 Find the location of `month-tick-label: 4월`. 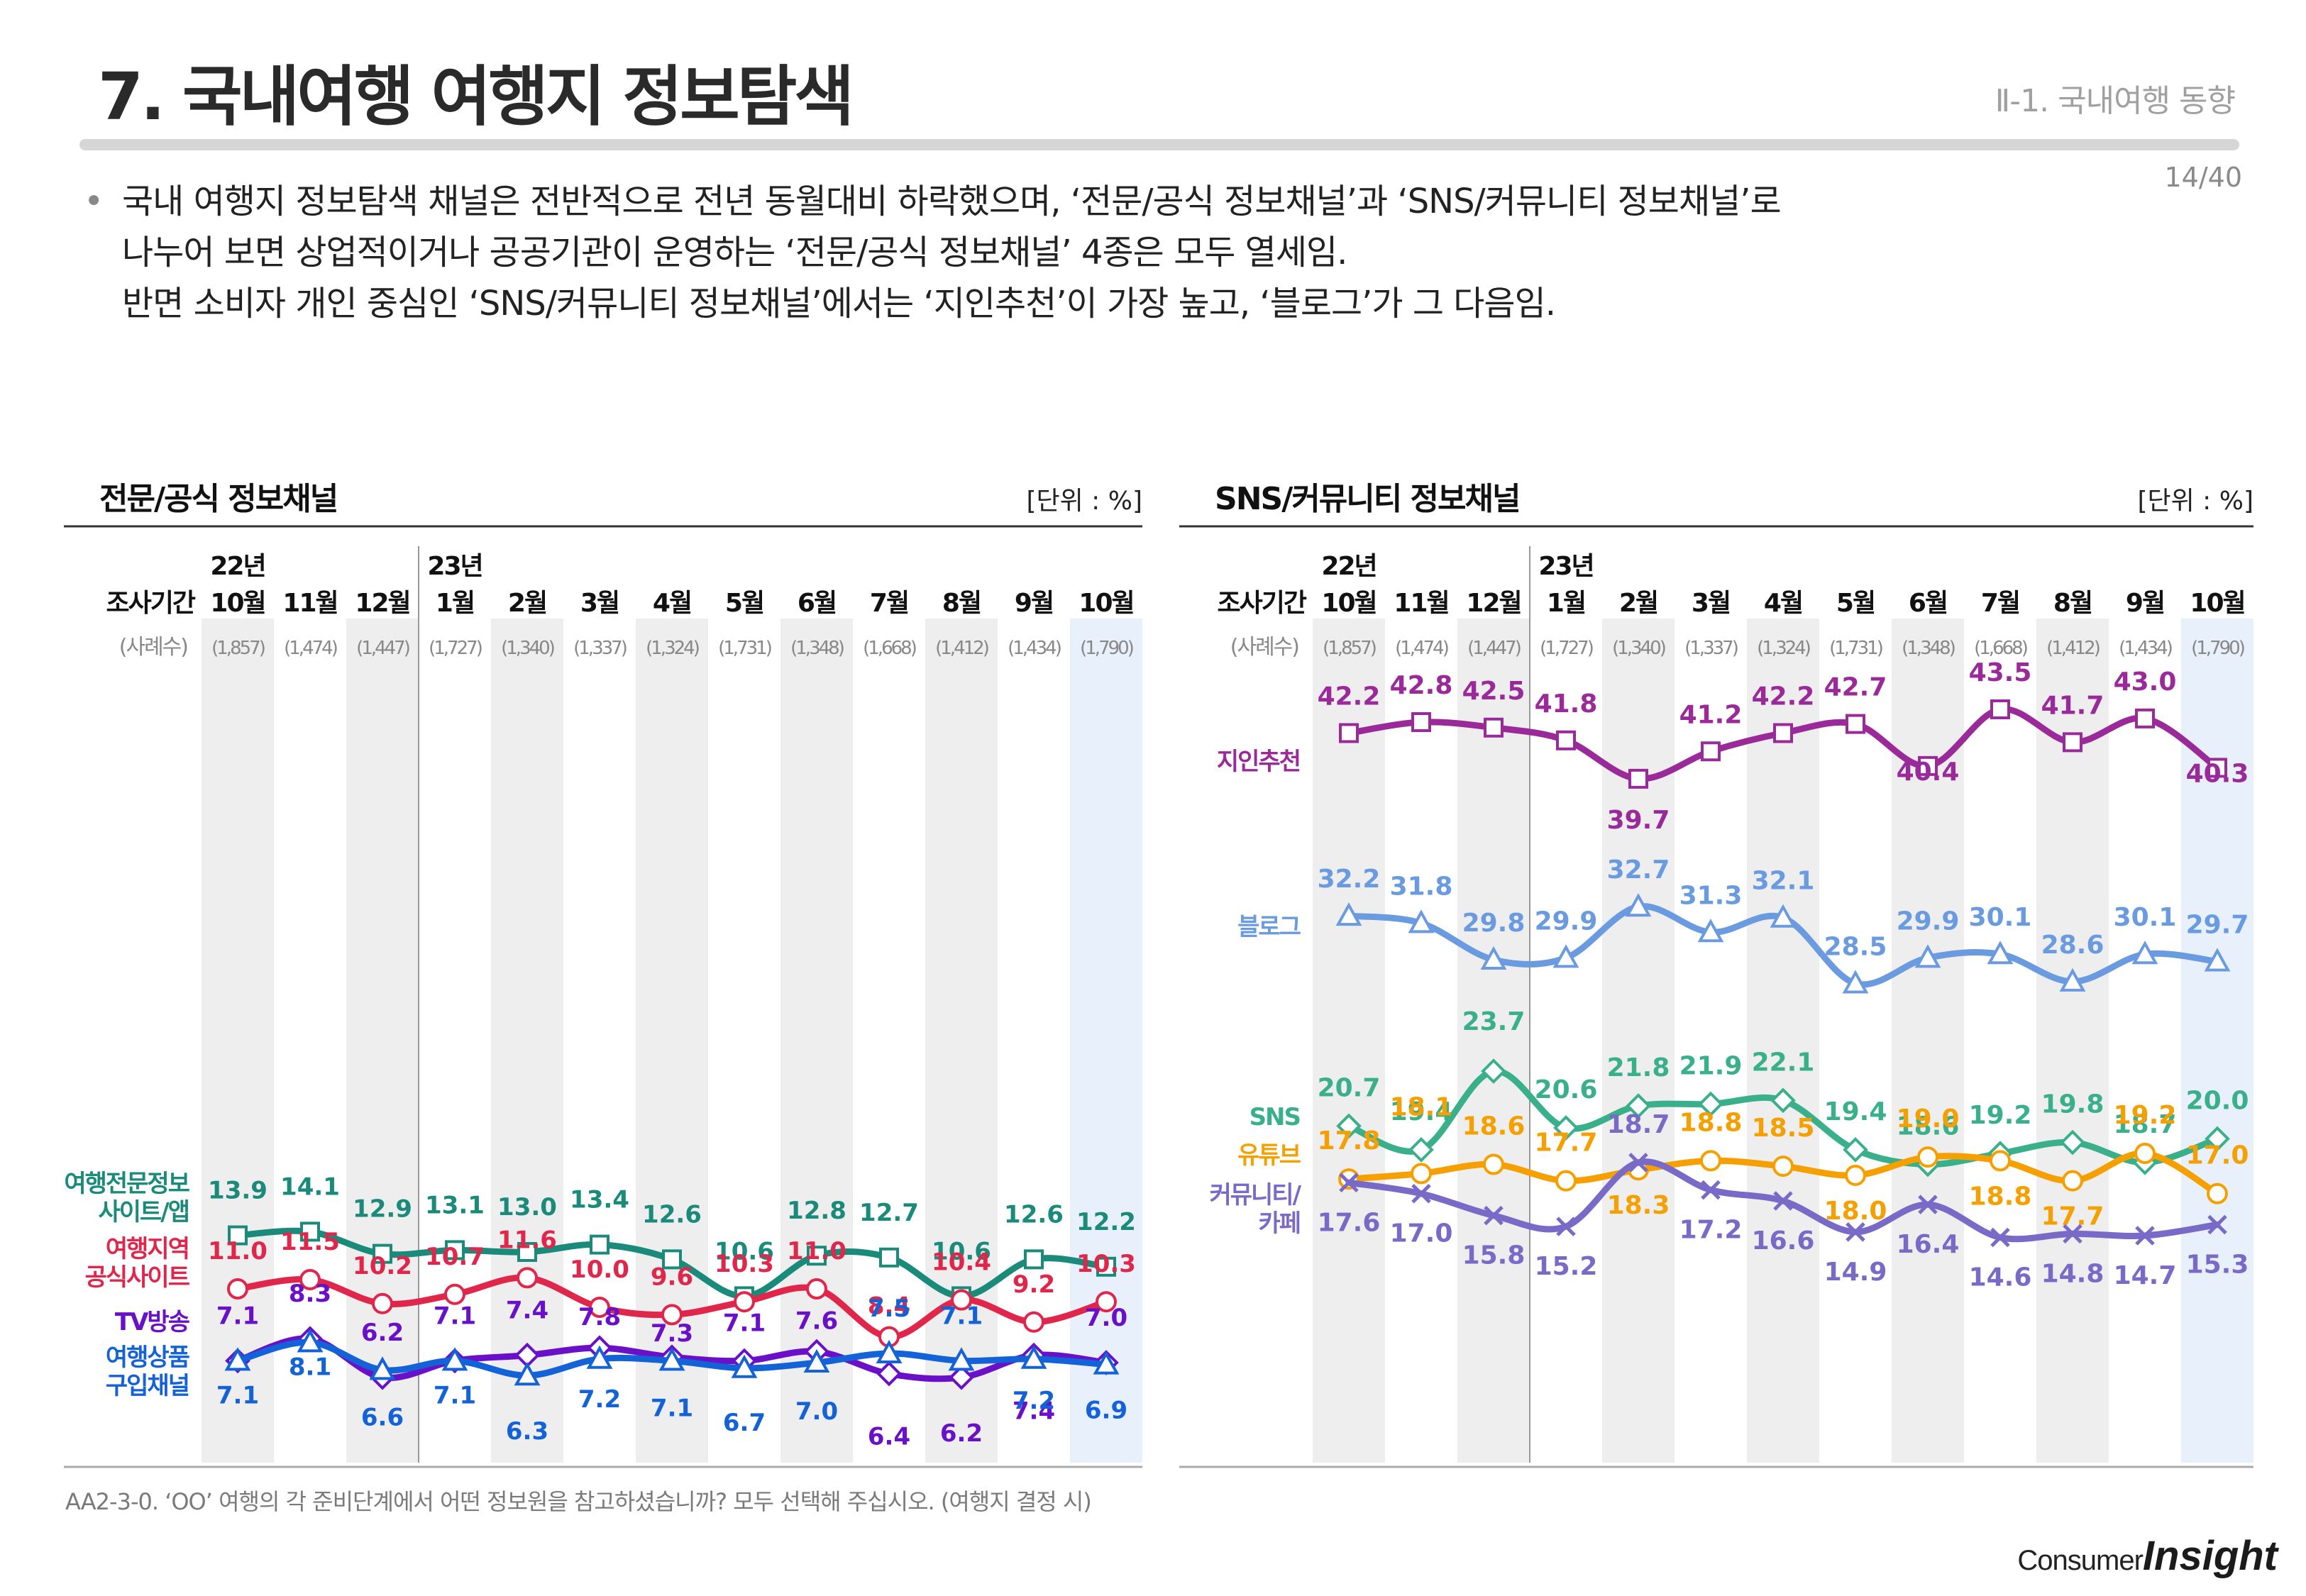

month-tick-label: 4월 is located at coordinates (672, 603).